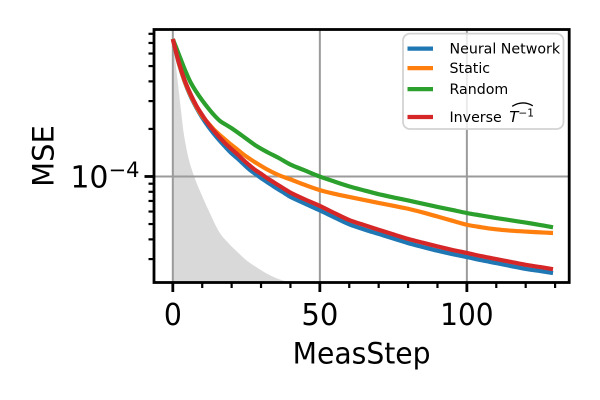 The width and height of the screenshot is (600, 400). What do you see at coordinates (522, 104) in the screenshot?
I see `widehat-accent` at bounding box center [522, 104].